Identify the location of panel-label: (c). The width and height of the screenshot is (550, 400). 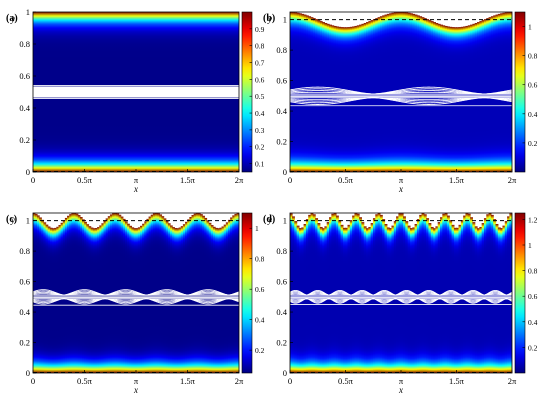
(11, 219).